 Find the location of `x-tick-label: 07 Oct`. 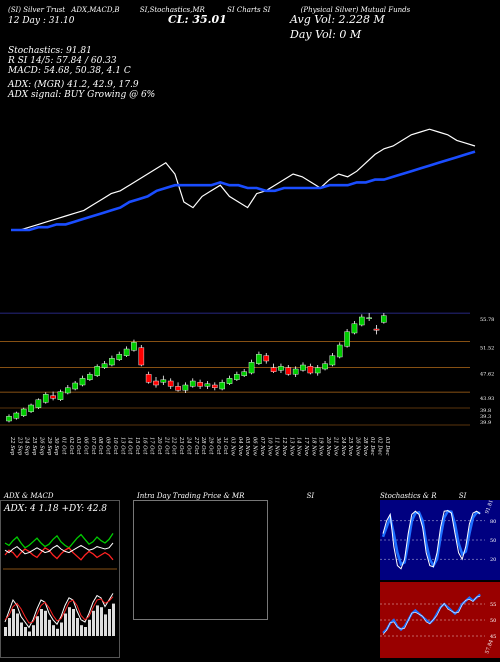

x-tick-label: 07 Oct is located at coordinates (93, 446).